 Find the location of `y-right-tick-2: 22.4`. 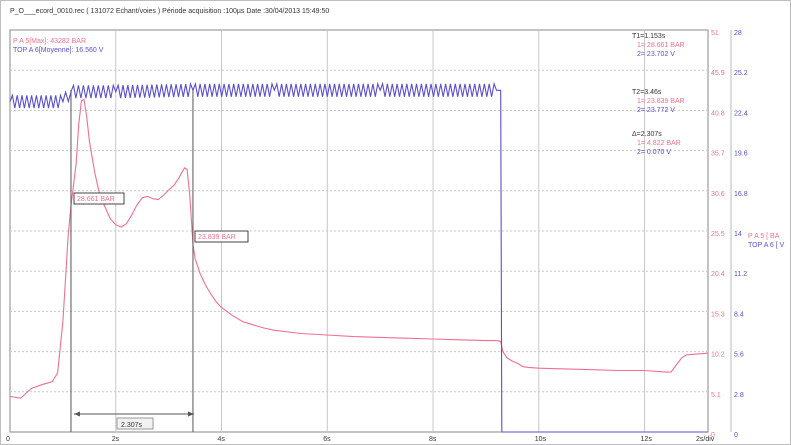

y-right-tick-2: 22.4 is located at coordinates (741, 113).